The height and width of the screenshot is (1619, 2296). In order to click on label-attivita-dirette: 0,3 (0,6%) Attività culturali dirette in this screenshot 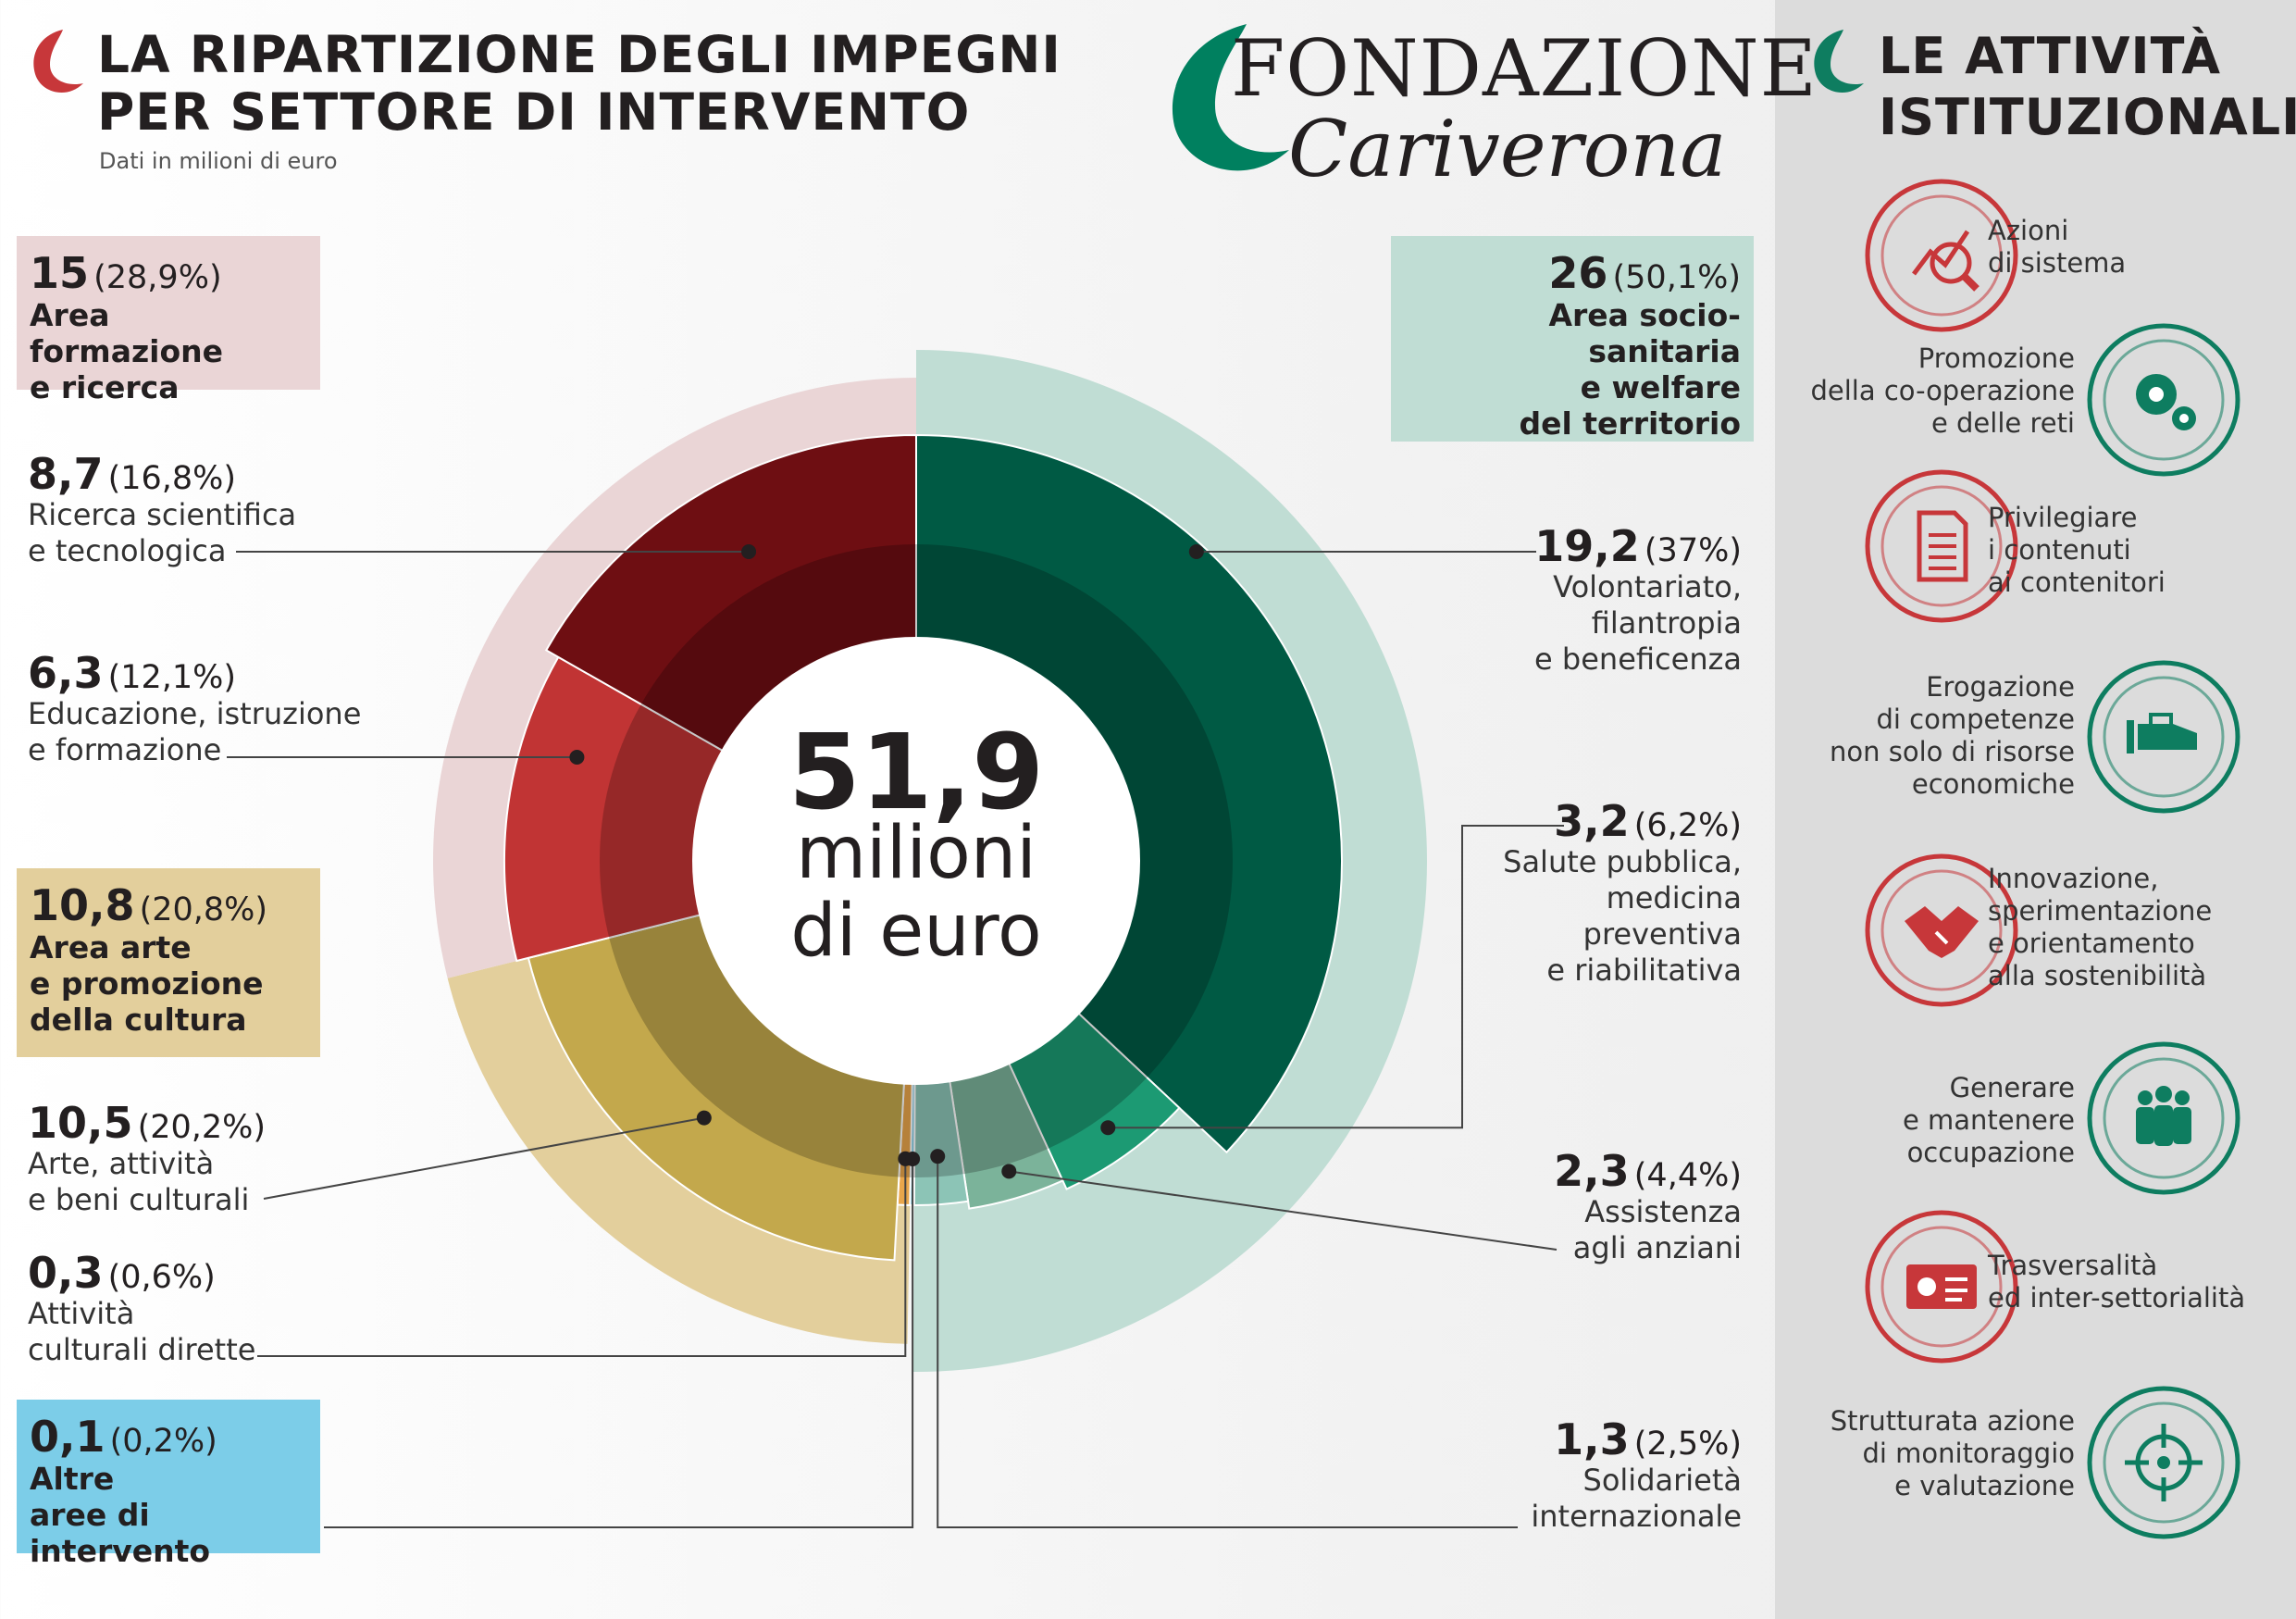, I will do `click(142, 1307)`.